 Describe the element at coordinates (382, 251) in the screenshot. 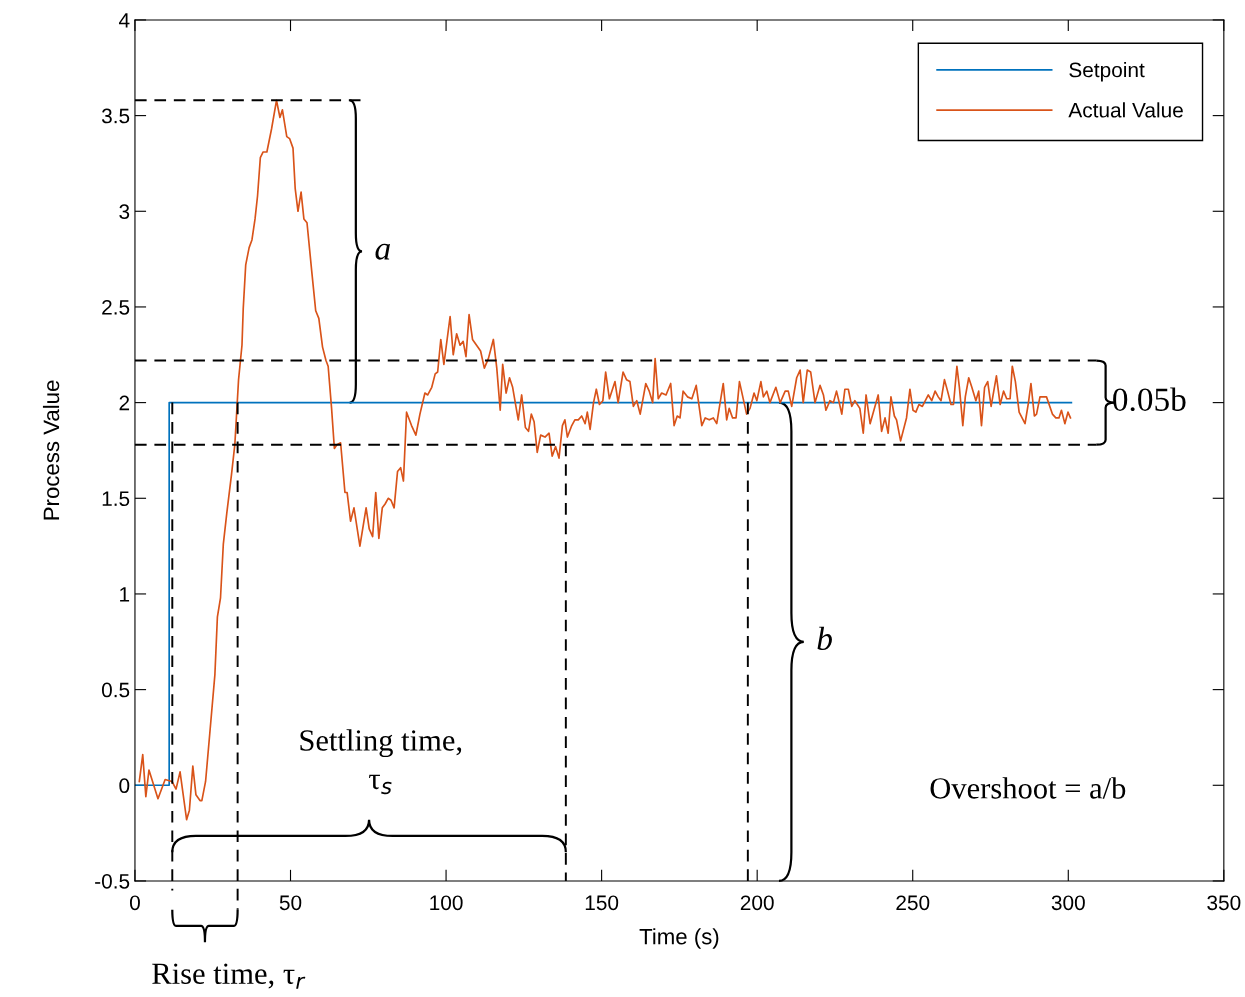

I see `annotation: a` at that location.